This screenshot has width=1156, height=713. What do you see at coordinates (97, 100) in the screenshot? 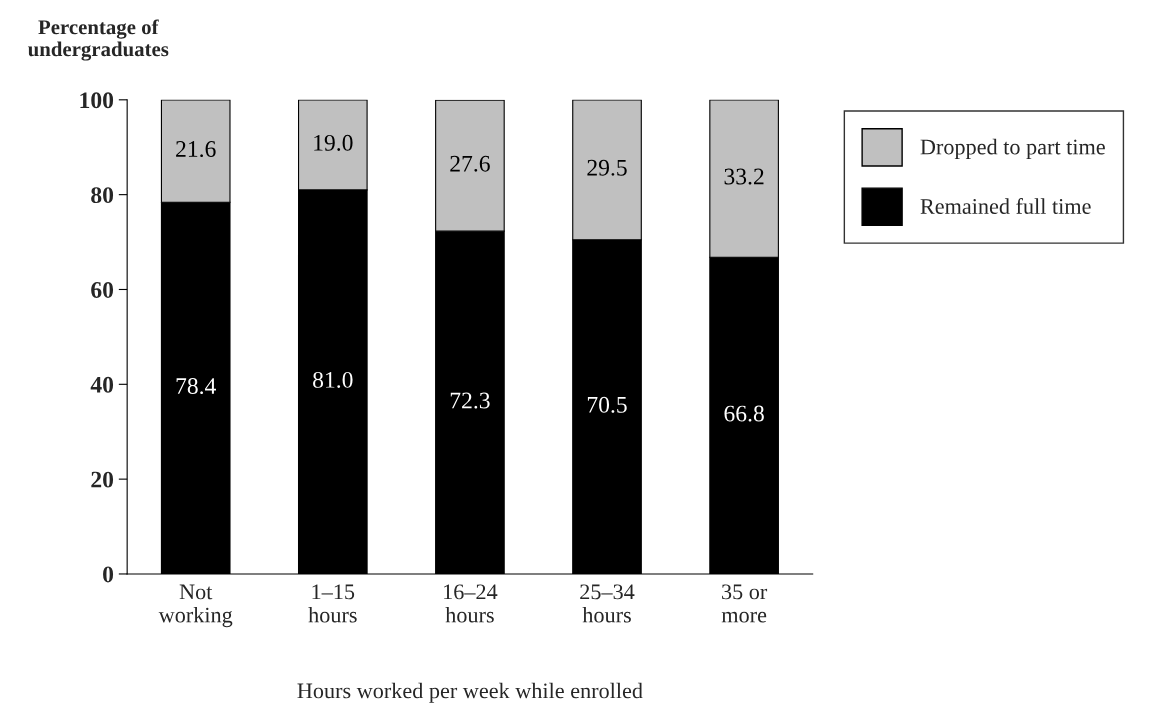
I see `y-tick-label: 100` at bounding box center [97, 100].